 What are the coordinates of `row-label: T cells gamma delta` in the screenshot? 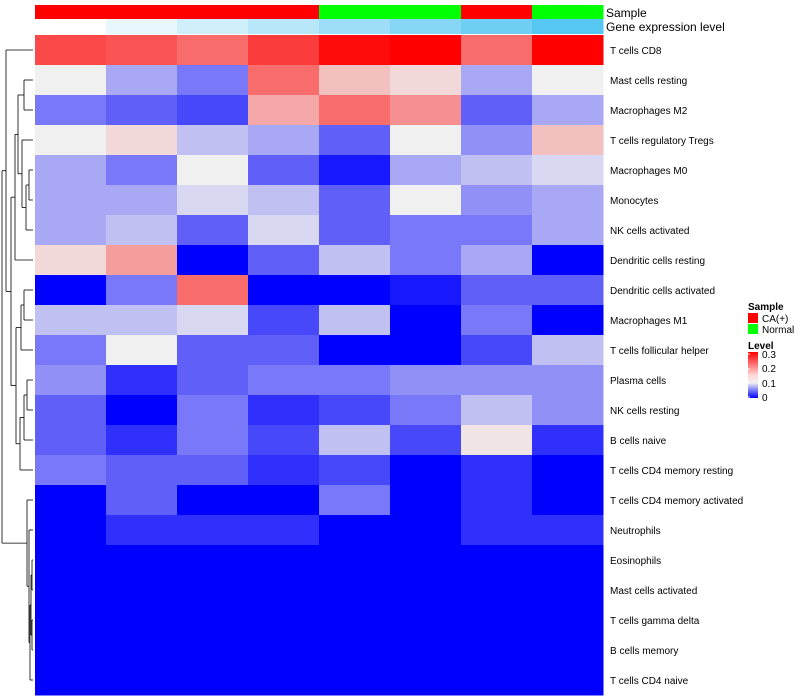 It's located at (655, 621).